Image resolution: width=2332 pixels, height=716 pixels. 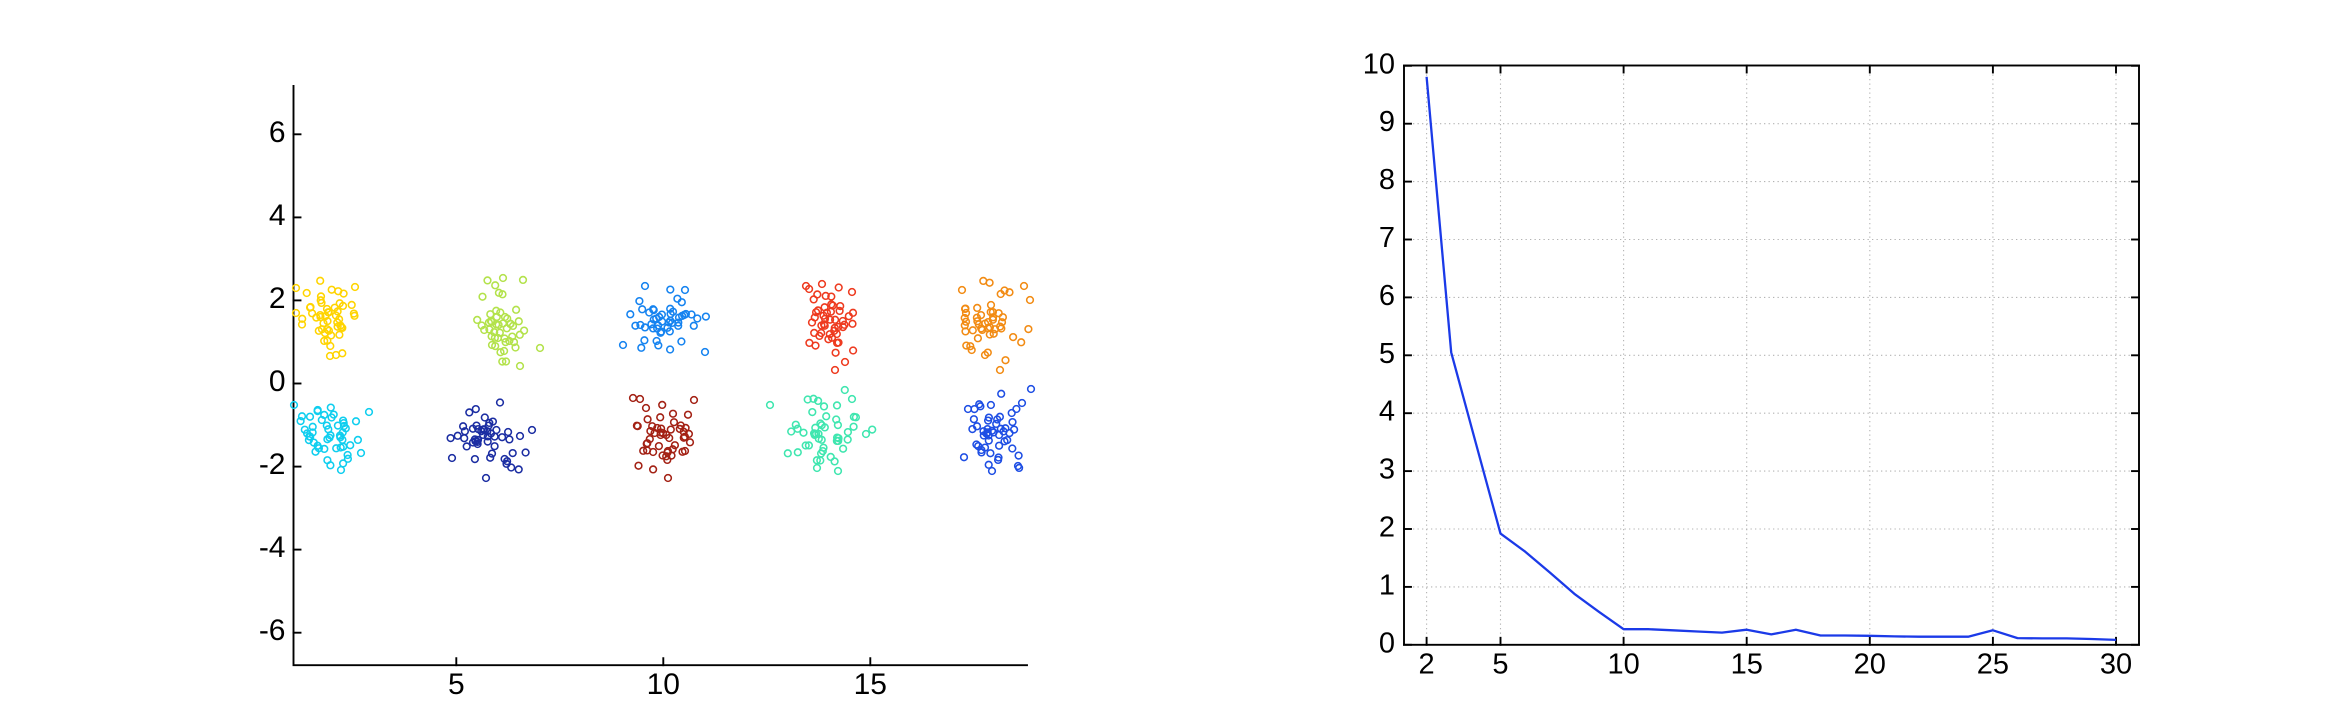 What do you see at coordinates (272, 547) in the screenshot?
I see `svg-text: -4` at bounding box center [272, 547].